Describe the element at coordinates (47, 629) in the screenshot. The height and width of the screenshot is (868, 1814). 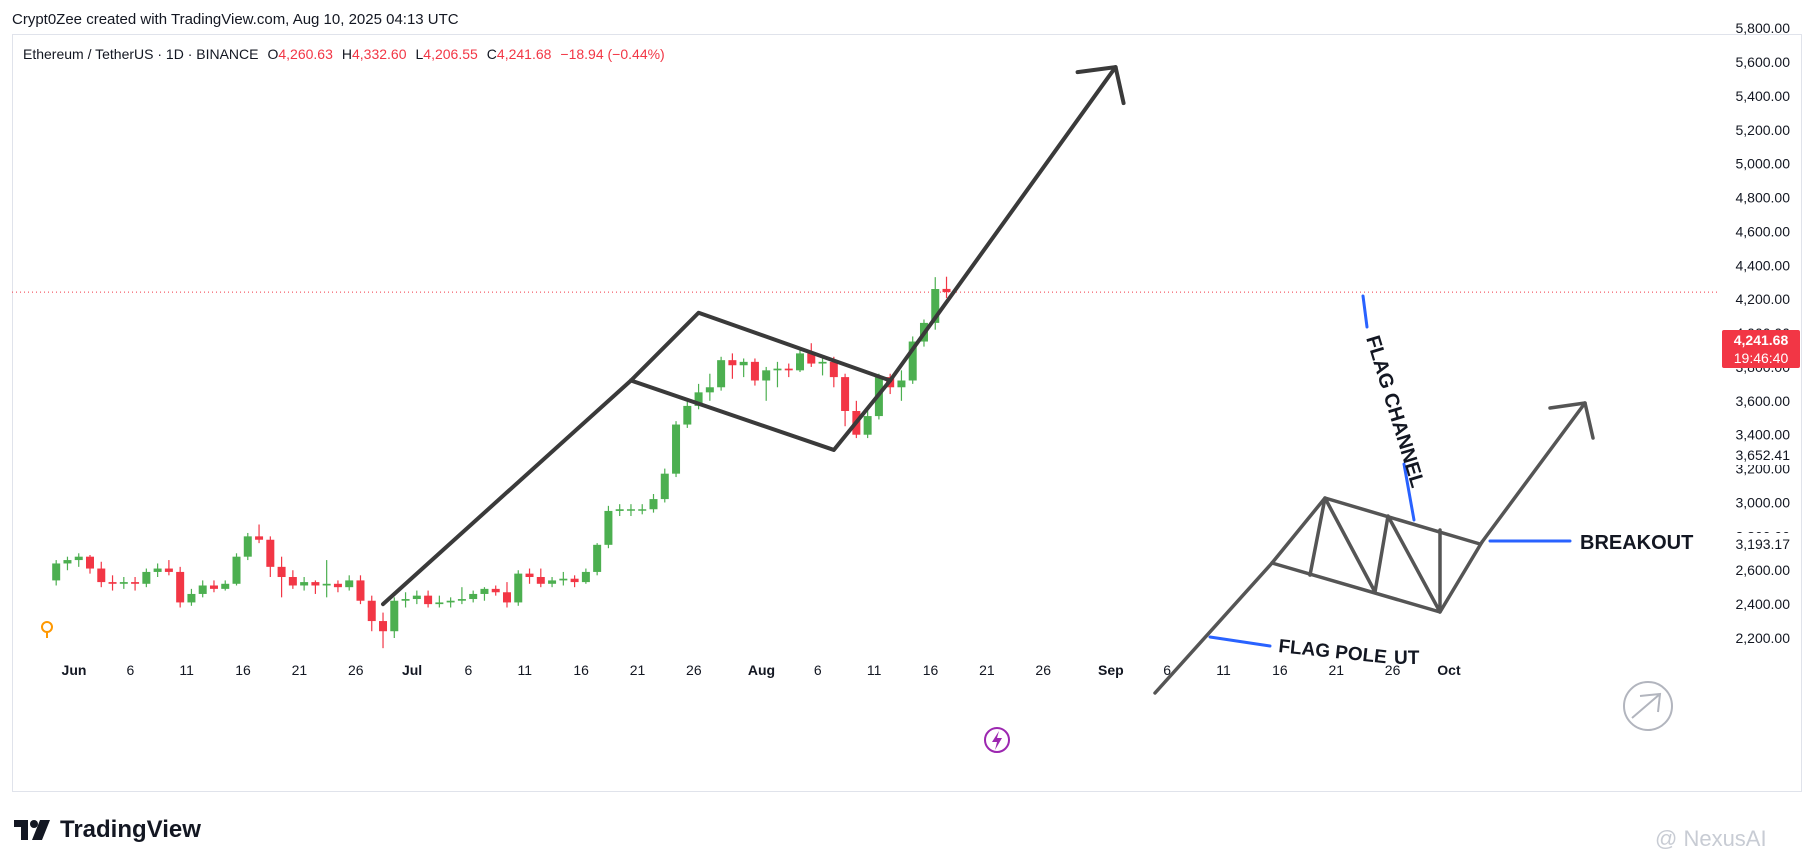
I see `info-marker-icon` at that location.